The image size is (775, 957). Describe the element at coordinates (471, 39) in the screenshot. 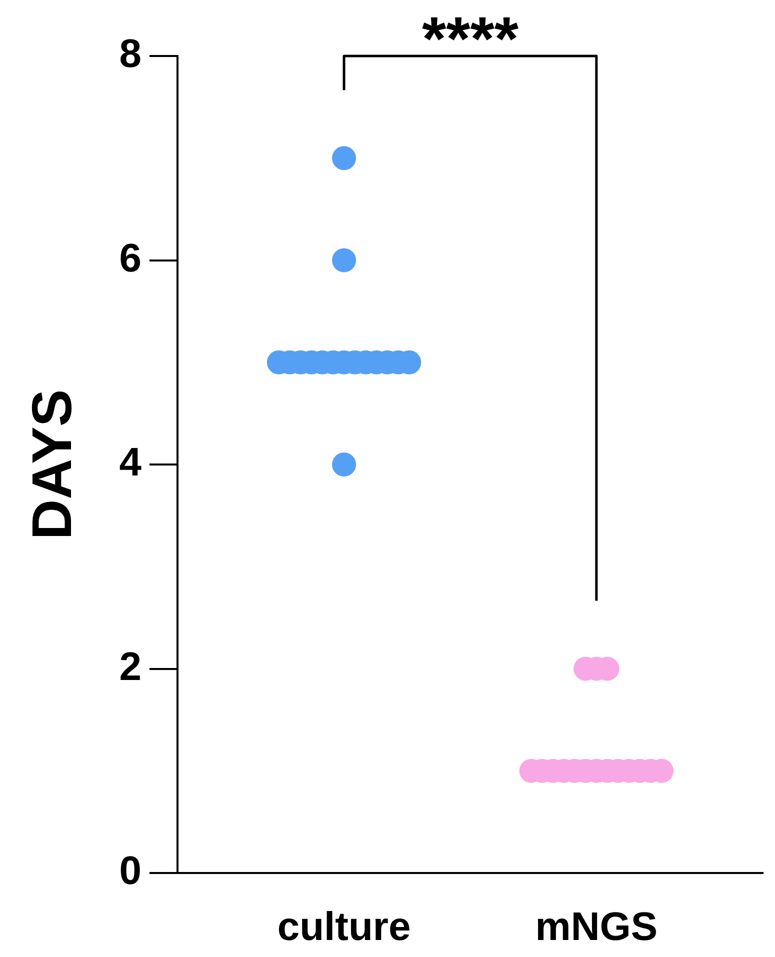

I see `annotation: ****` at that location.